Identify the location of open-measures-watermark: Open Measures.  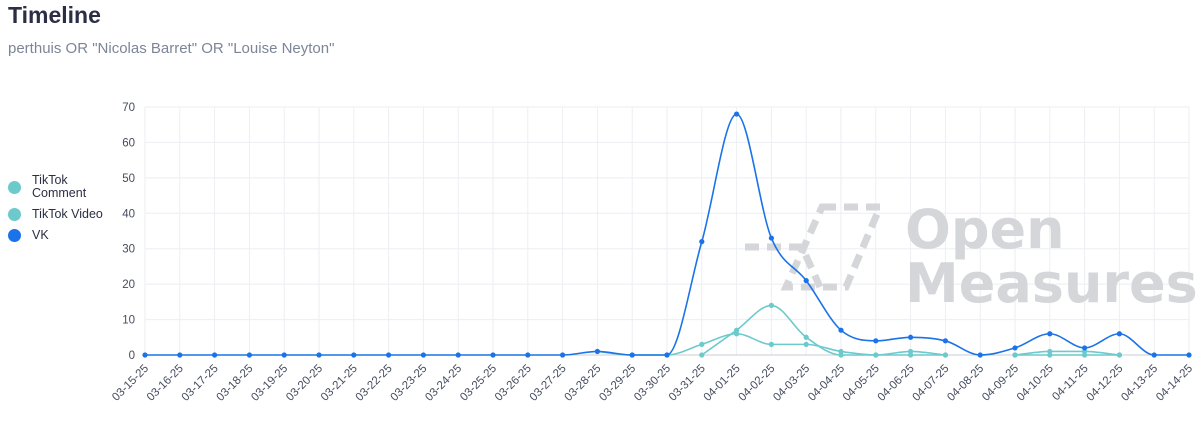
(971, 256).